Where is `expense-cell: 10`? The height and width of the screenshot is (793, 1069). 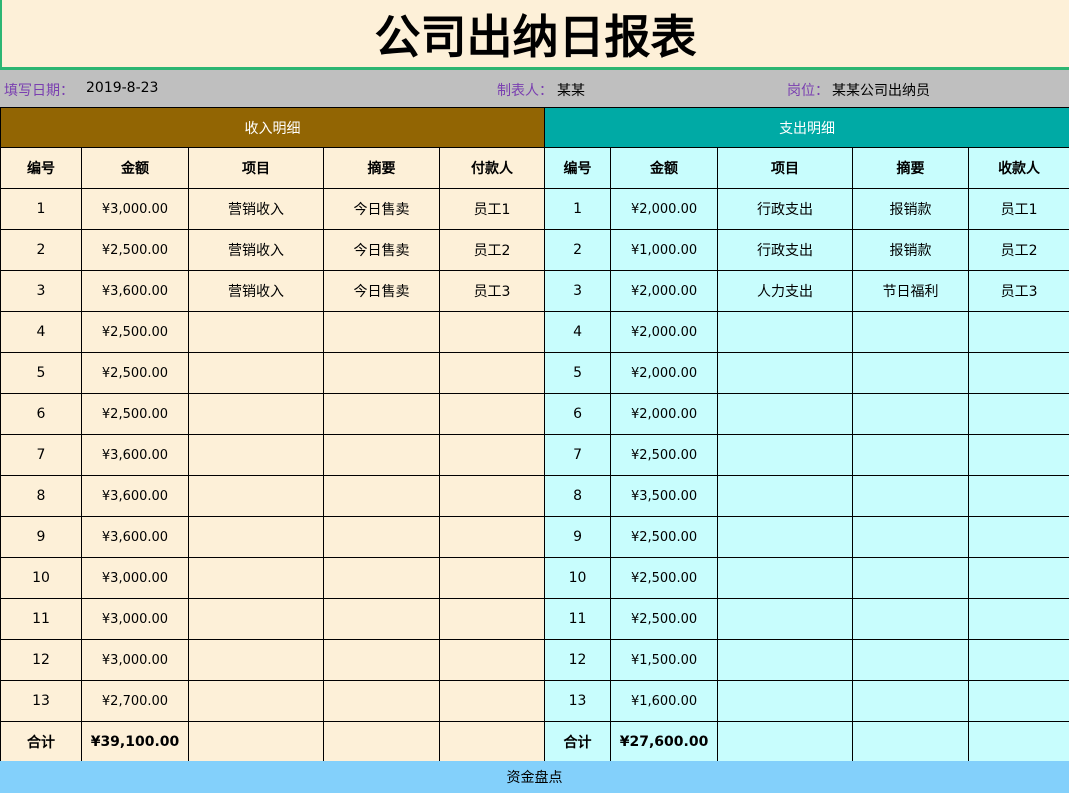
expense-cell: 10 is located at coordinates (578, 578).